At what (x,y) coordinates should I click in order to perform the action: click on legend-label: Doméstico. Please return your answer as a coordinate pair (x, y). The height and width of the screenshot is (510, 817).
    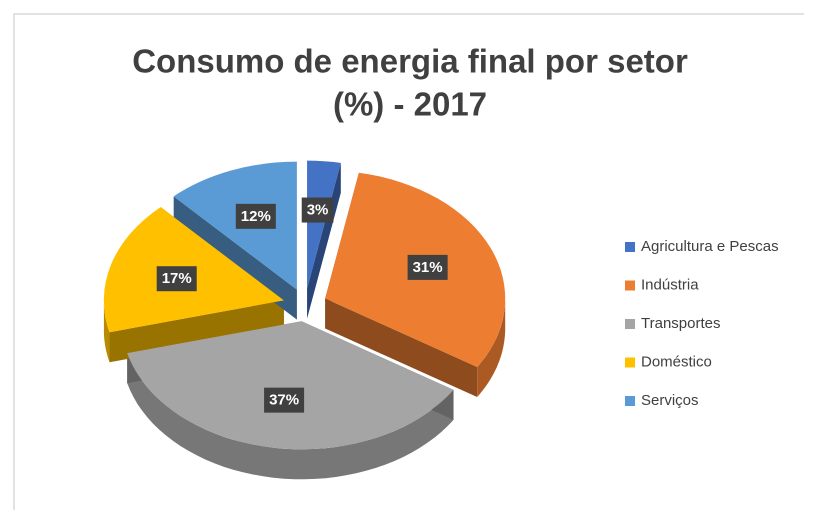
    Looking at the image, I should click on (676, 361).